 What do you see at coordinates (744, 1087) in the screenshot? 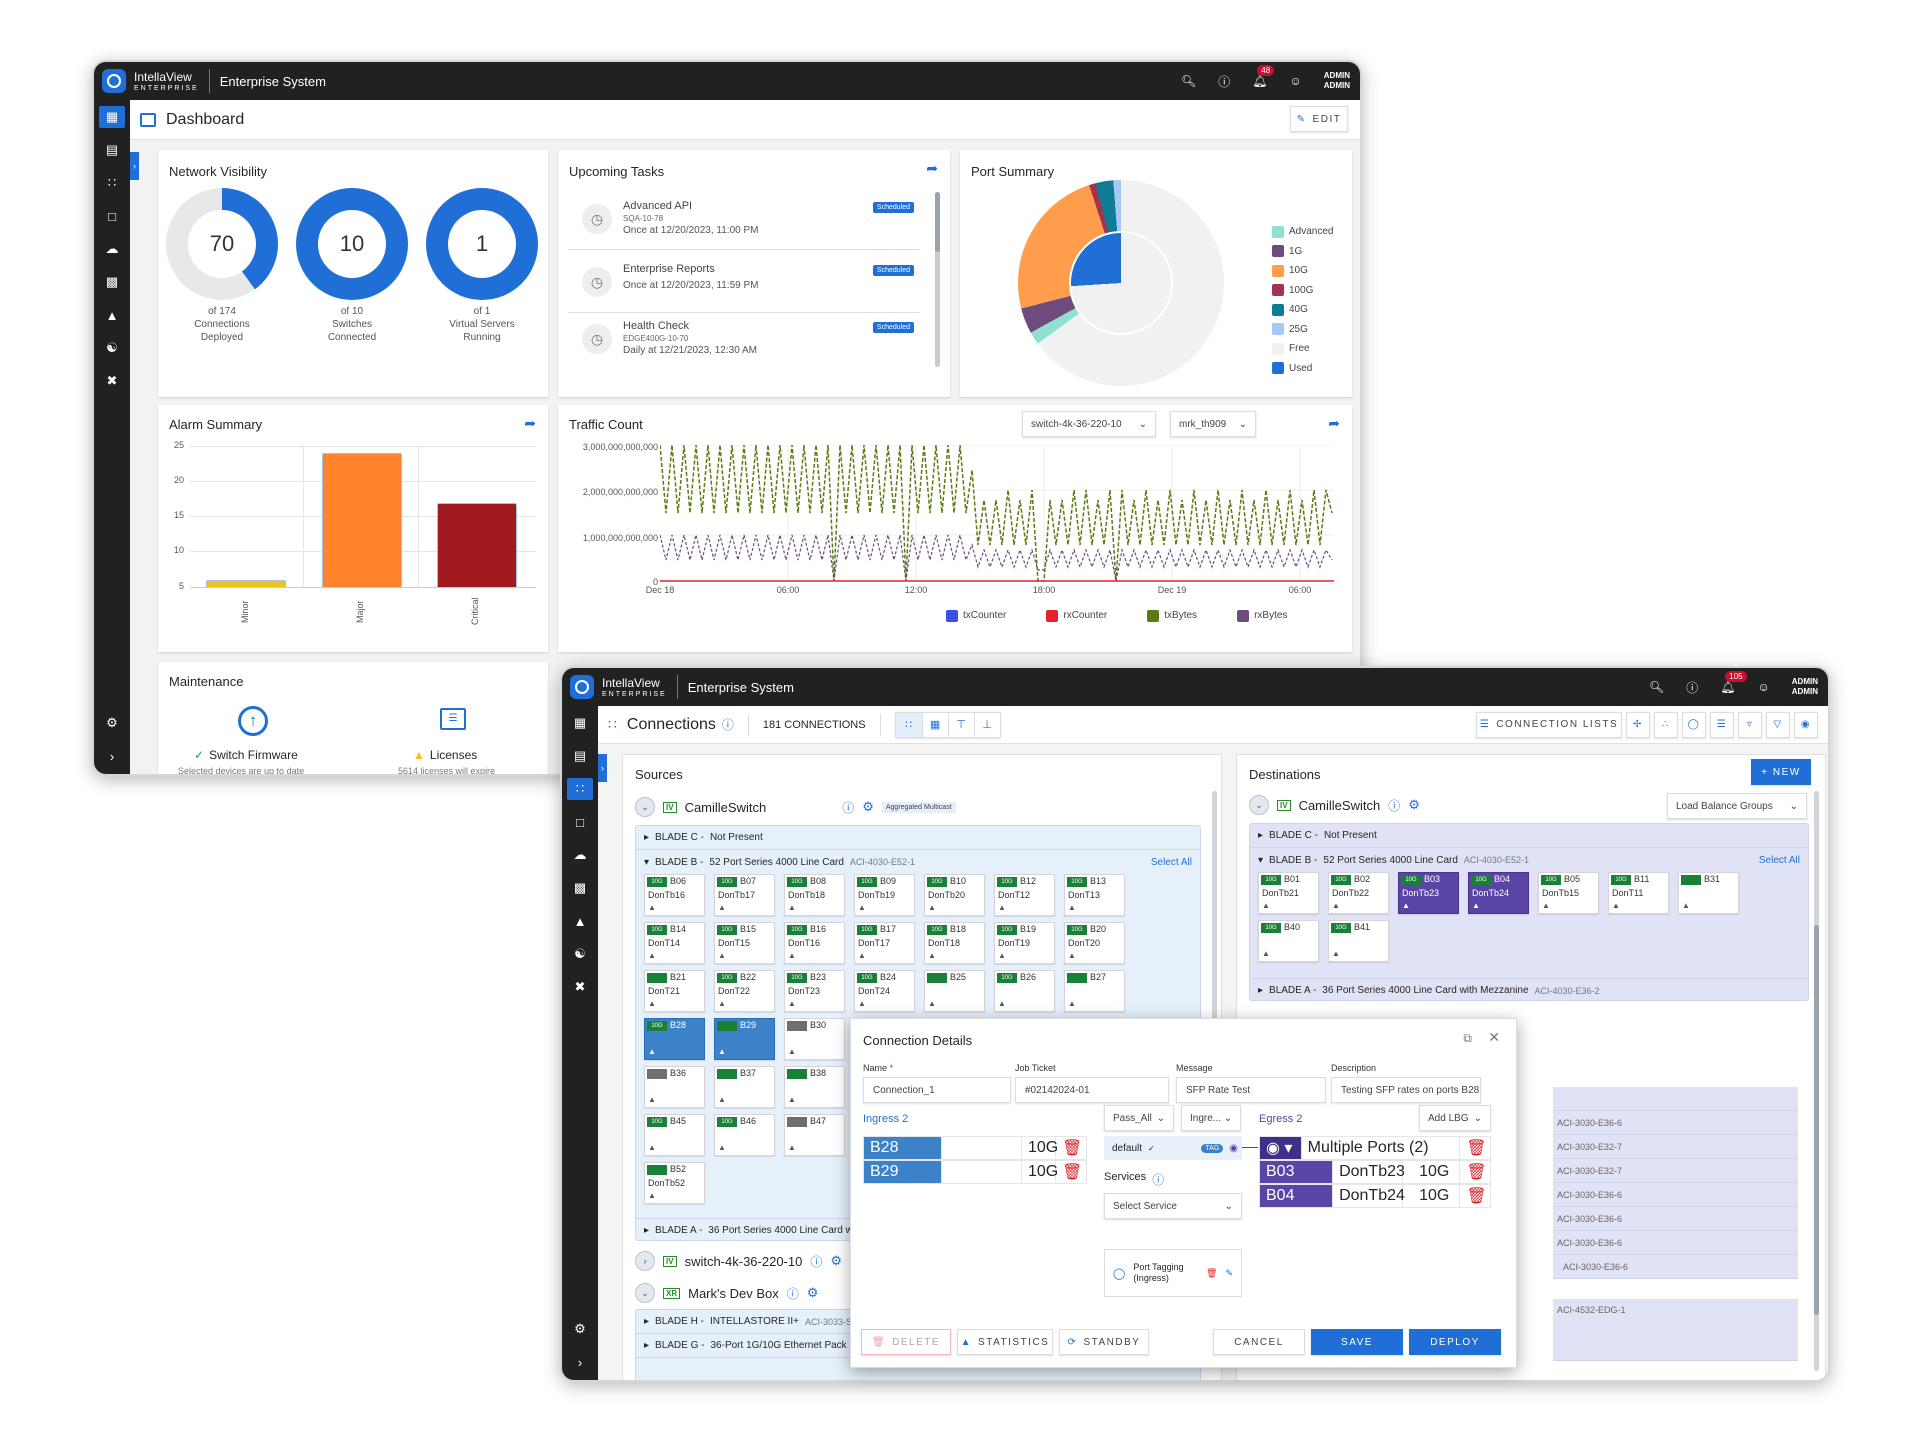
I see `port-tile: B37 ▲` at bounding box center [744, 1087].